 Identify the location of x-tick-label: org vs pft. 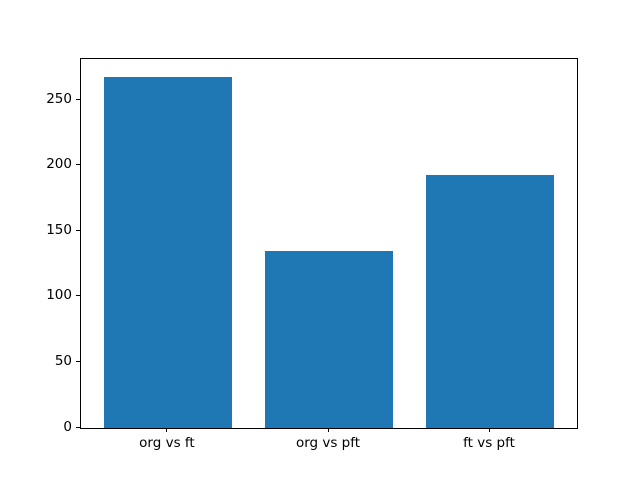
(328, 443).